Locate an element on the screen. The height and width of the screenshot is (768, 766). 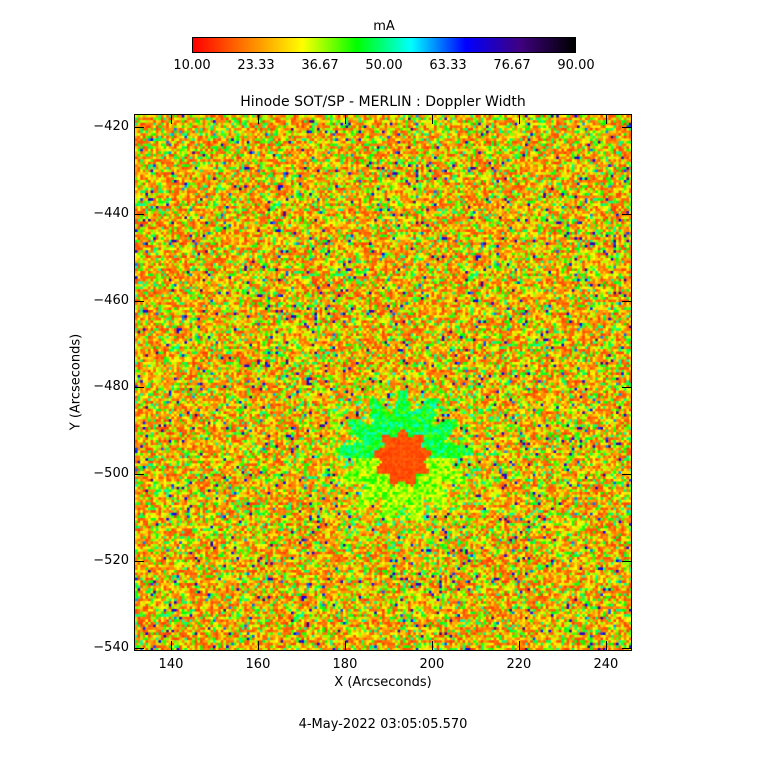
colorbar is located at coordinates (384, 45).